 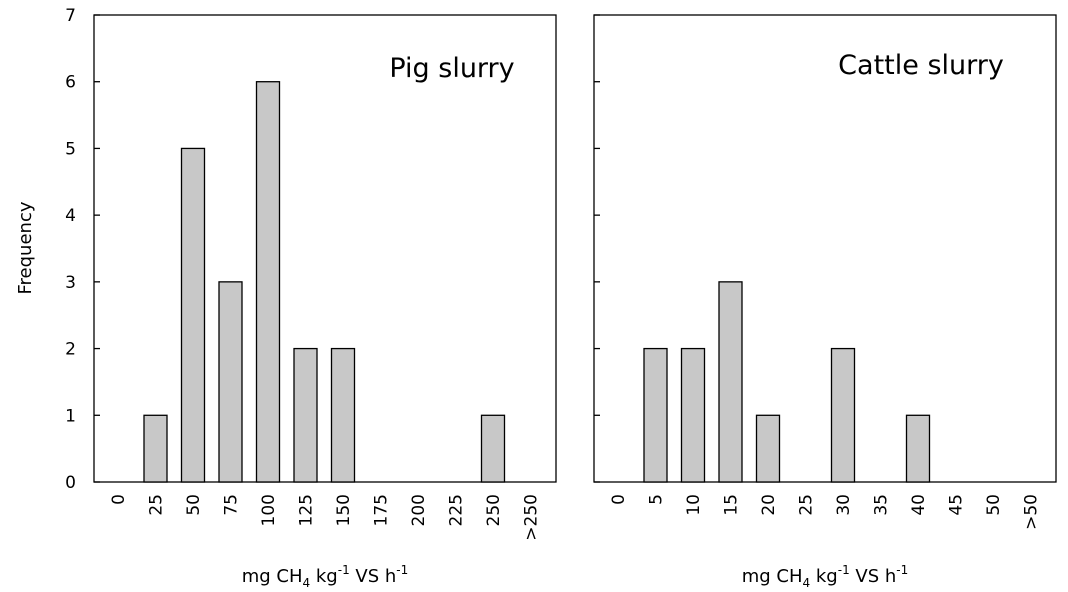 I want to click on y-axis-title: Frequency, so click(x=25, y=247).